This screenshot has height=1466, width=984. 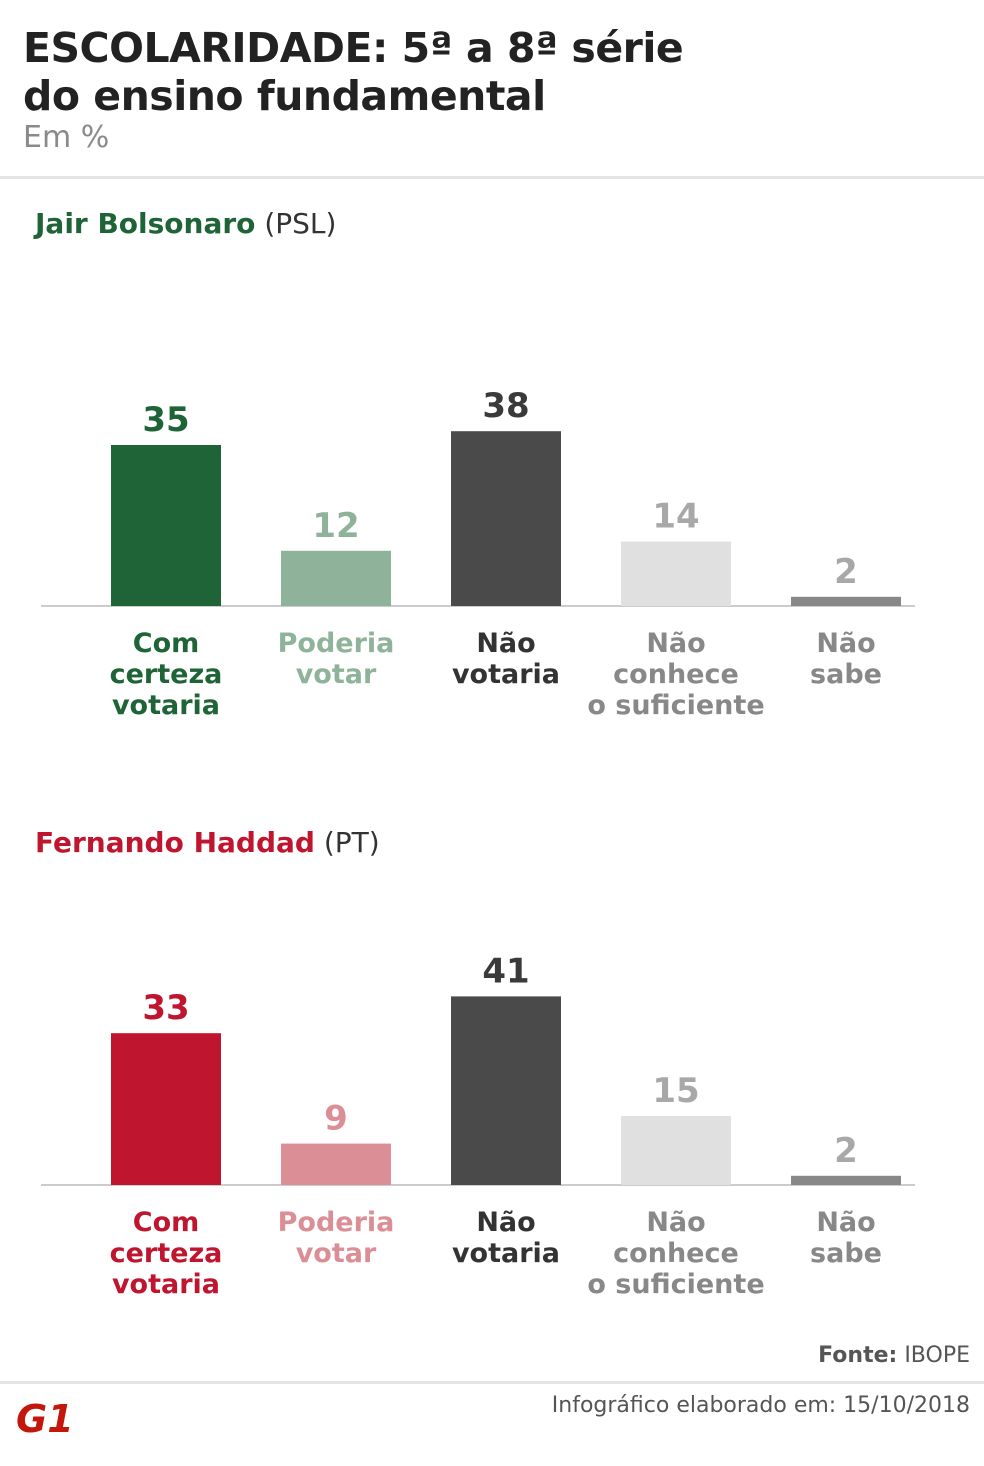 I want to click on footer-divider, so click(x=492, y=1382).